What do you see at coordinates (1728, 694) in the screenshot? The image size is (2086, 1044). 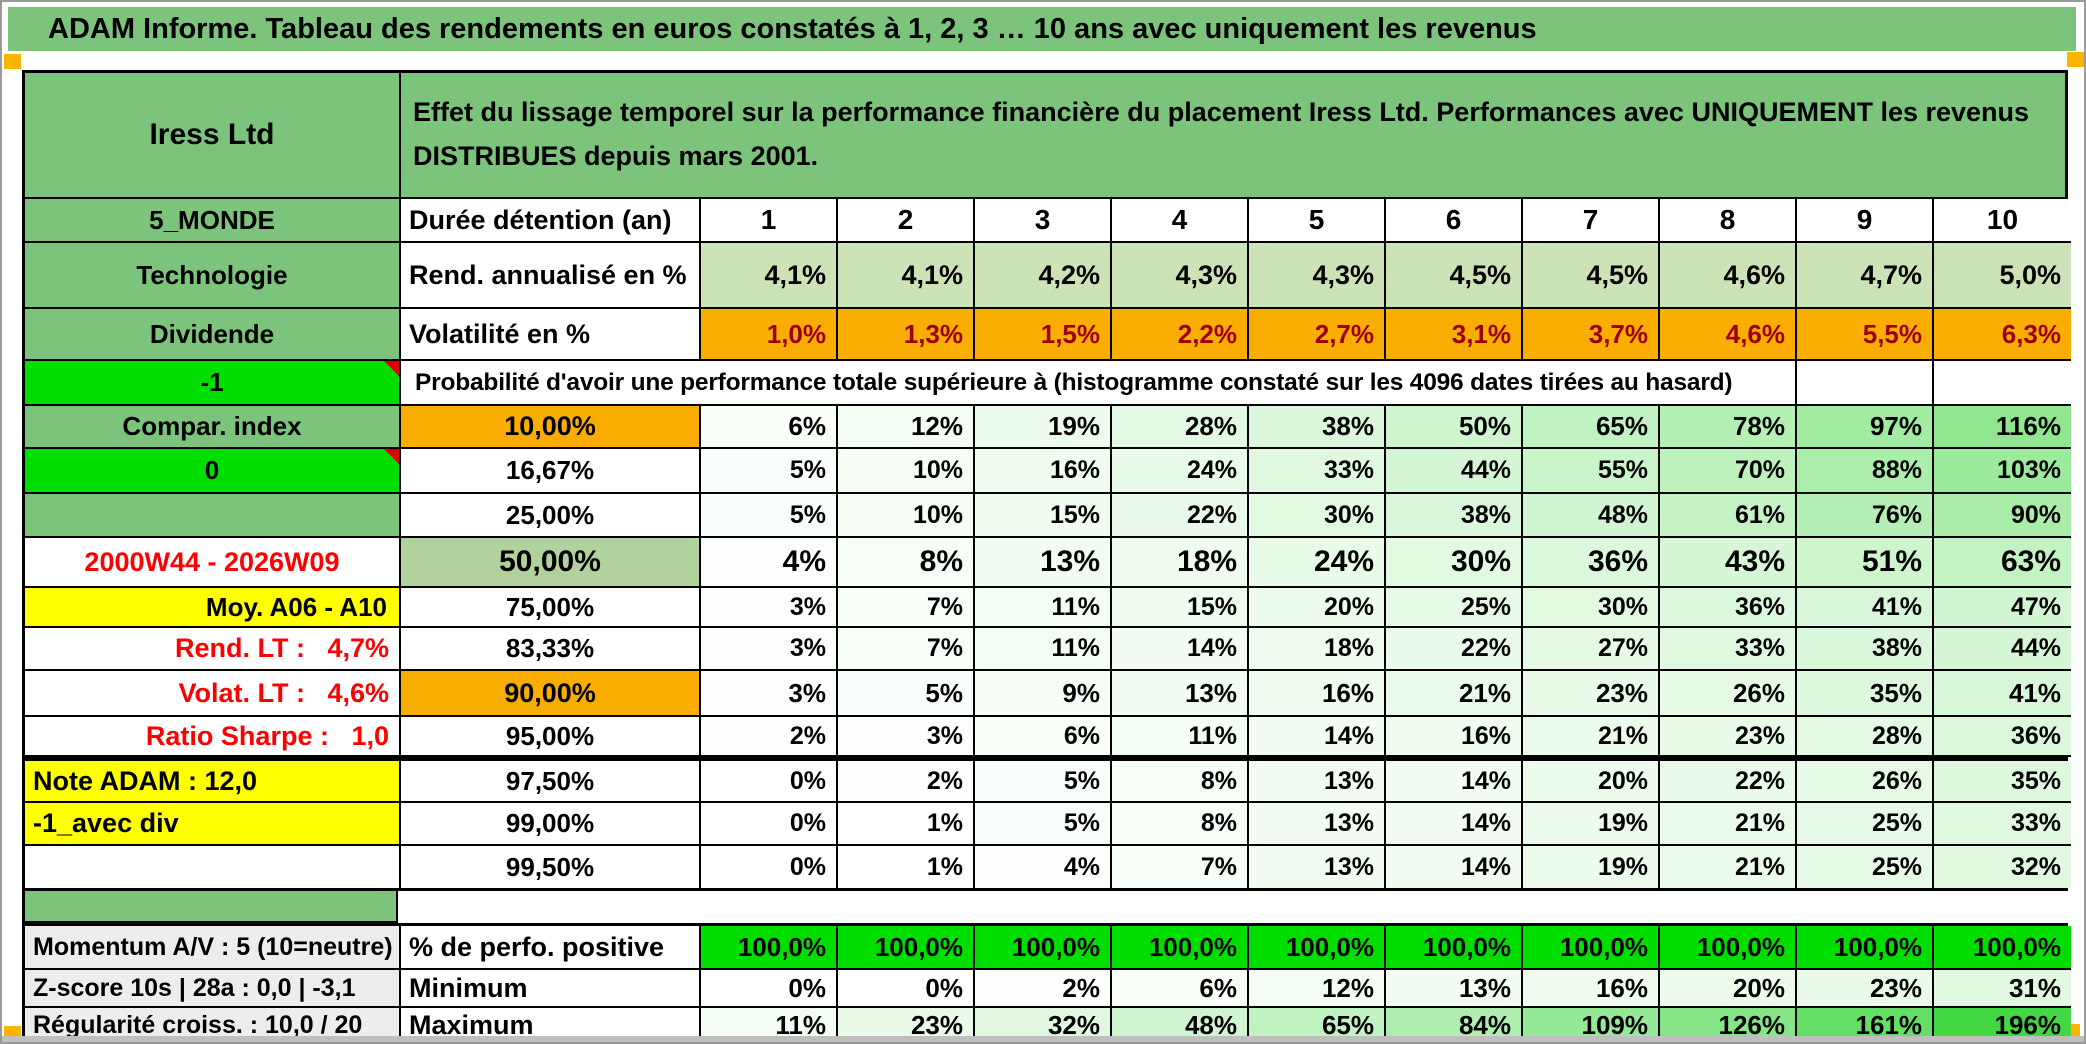 I see `value-cell-p90-y8: 26%` at bounding box center [1728, 694].